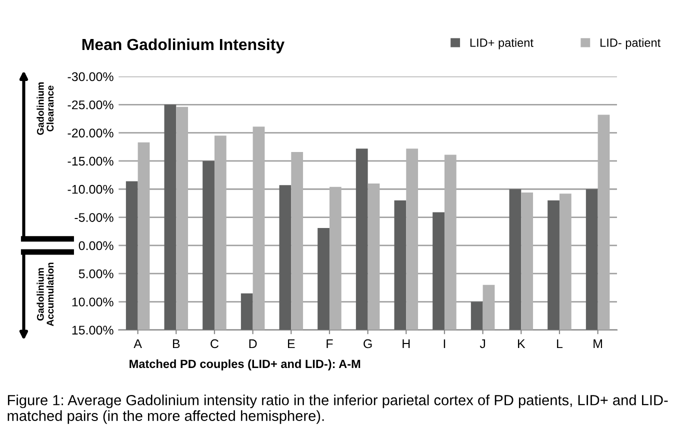  I want to click on text: Gadolinium Clearance, so click(45, 108).